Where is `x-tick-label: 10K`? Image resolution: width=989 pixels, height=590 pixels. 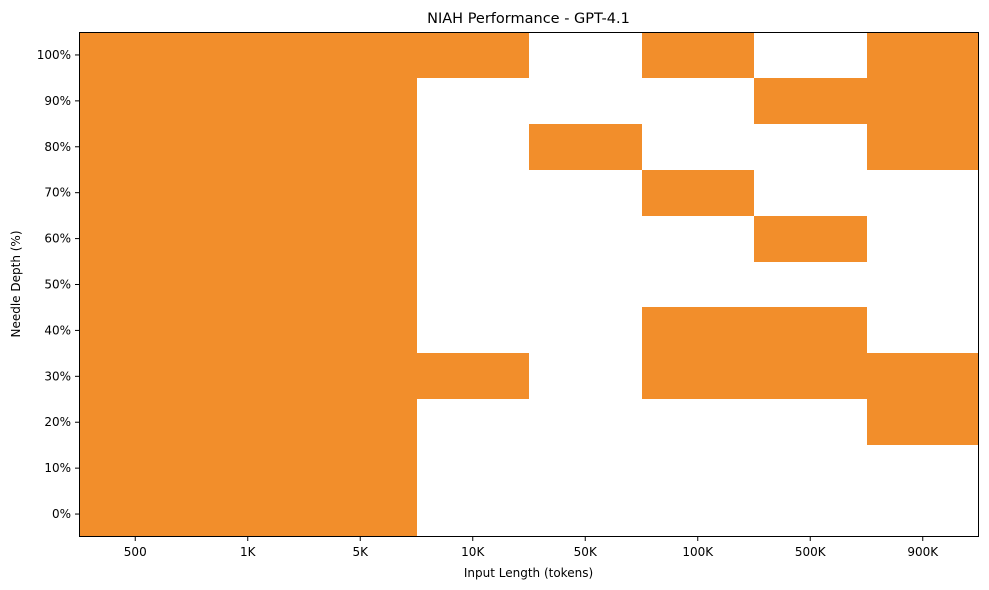
x-tick-label: 10K is located at coordinates (473, 552).